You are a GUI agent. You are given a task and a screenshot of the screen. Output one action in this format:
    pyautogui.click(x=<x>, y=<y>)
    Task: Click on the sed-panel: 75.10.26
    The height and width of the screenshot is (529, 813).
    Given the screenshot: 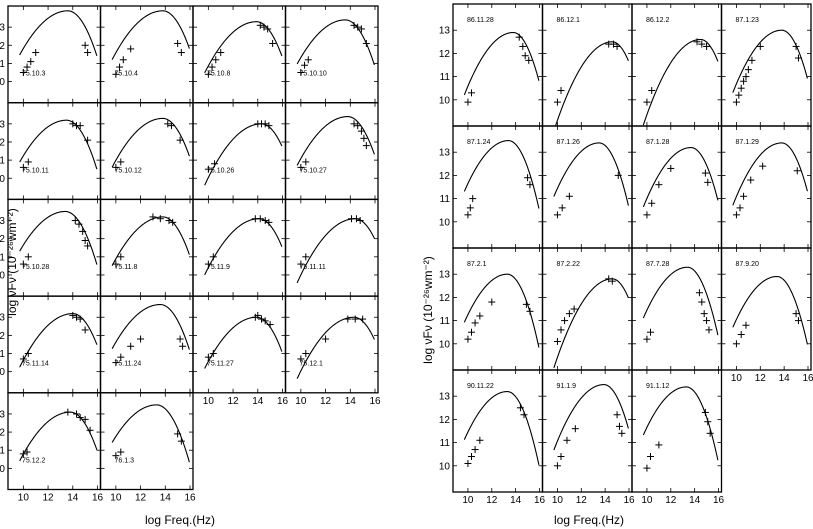 What is the action you would take?
    pyautogui.click(x=239, y=151)
    